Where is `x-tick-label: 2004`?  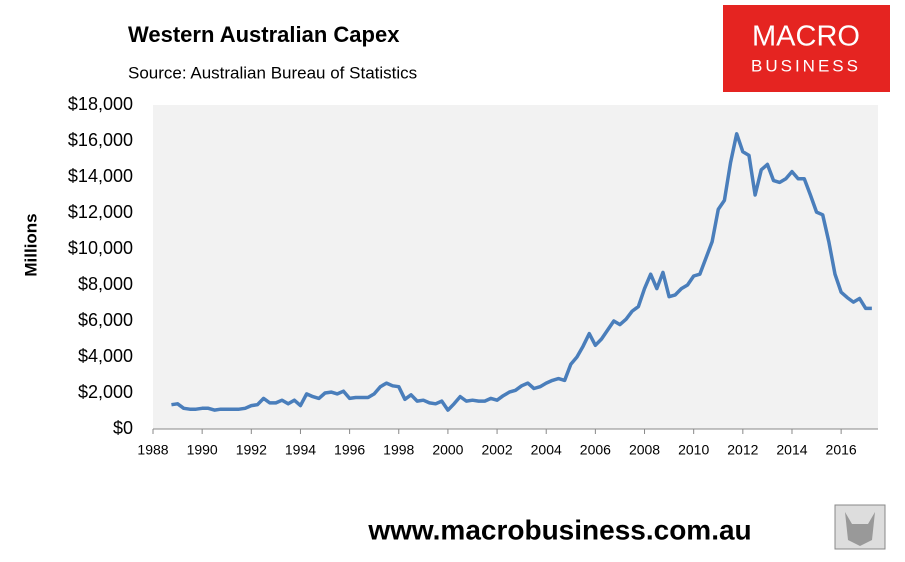 x-tick-label: 2004 is located at coordinates (546, 450).